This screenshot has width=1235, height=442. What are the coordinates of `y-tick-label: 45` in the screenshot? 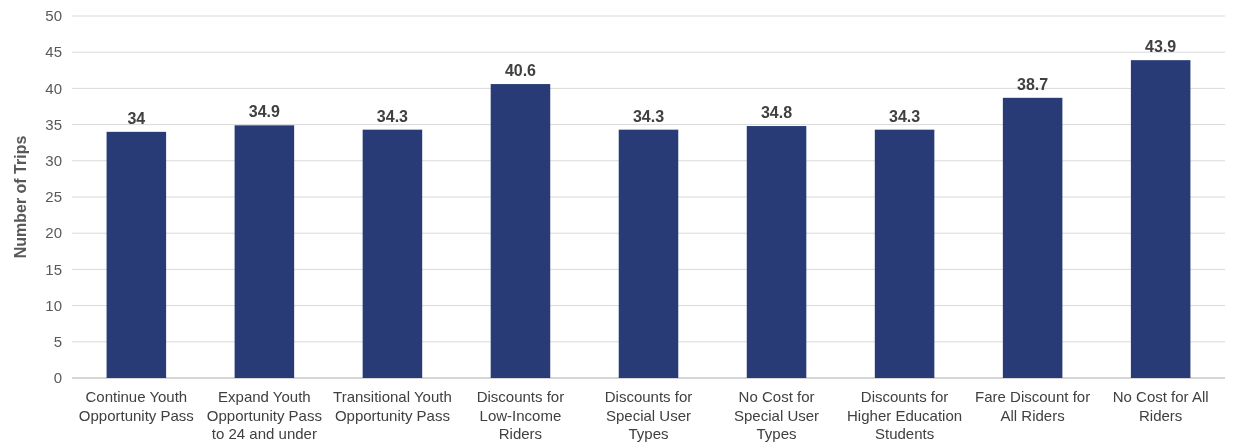 It's located at (53, 52).